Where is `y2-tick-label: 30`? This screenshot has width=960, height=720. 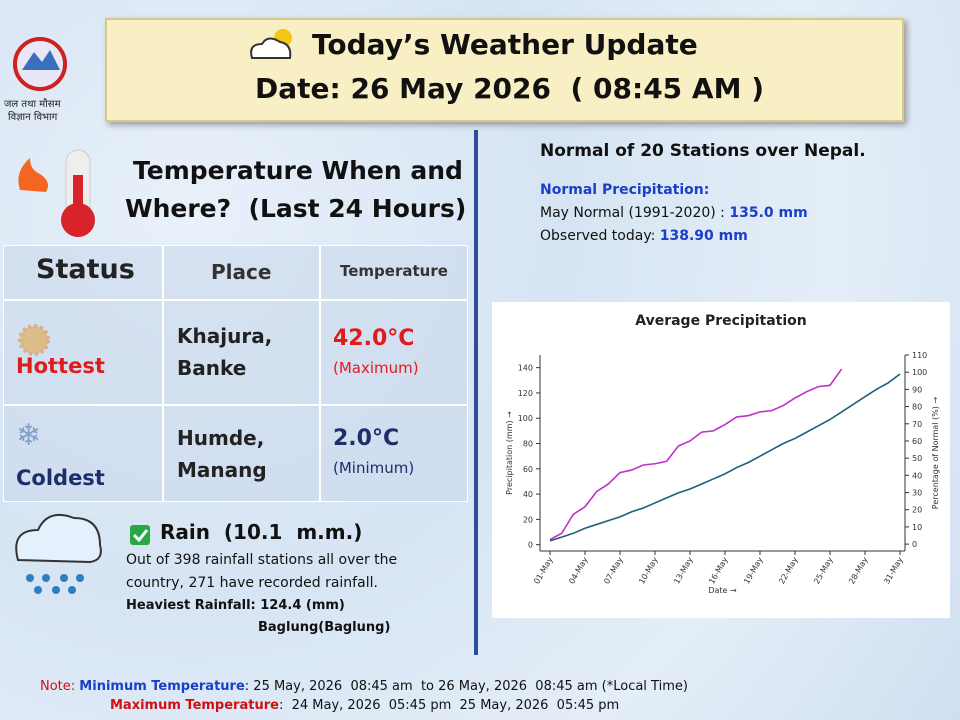 y2-tick-label: 30 is located at coordinates (917, 493).